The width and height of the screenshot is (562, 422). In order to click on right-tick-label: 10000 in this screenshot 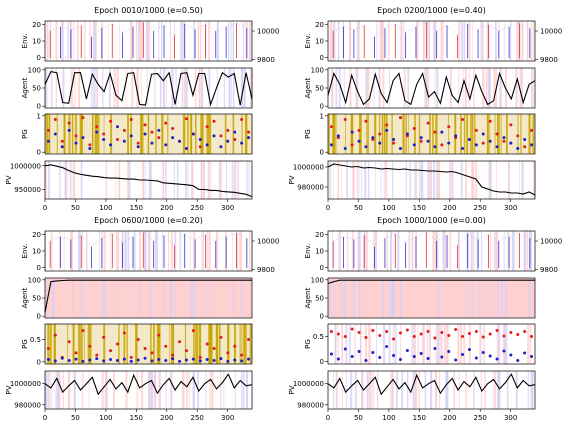, I will do `click(268, 242)`.